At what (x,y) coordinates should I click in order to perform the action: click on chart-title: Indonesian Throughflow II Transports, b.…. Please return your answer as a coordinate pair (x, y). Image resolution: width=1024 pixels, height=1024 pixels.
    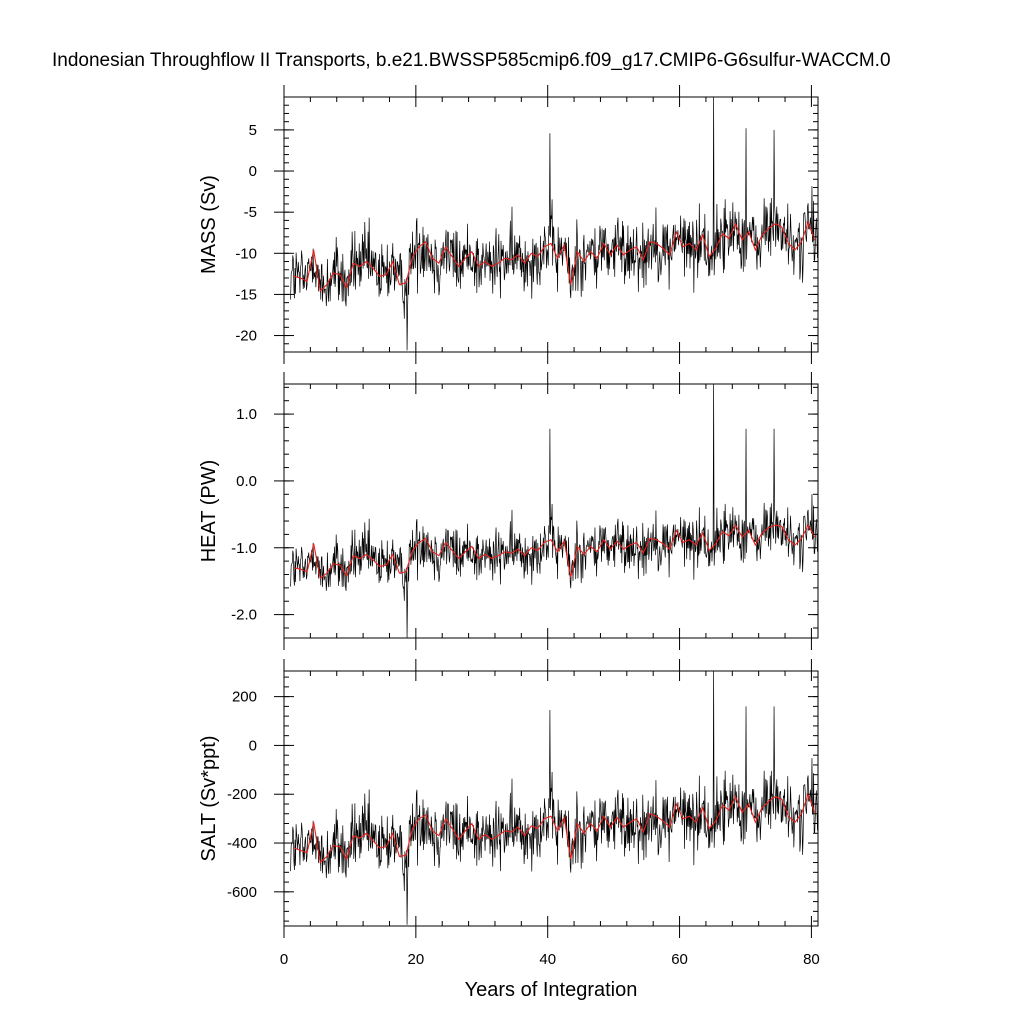
    Looking at the image, I should click on (471, 60).